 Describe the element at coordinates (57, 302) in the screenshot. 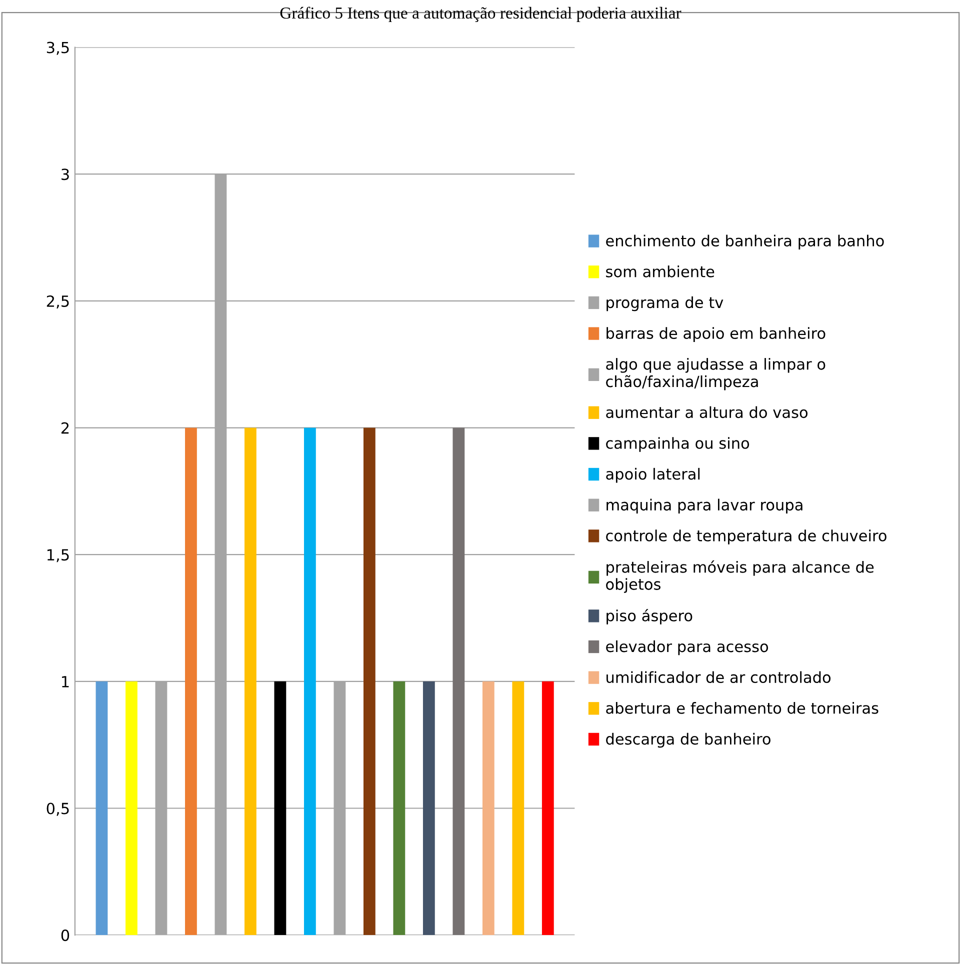

I see `y-tick-label: 2,5` at that location.